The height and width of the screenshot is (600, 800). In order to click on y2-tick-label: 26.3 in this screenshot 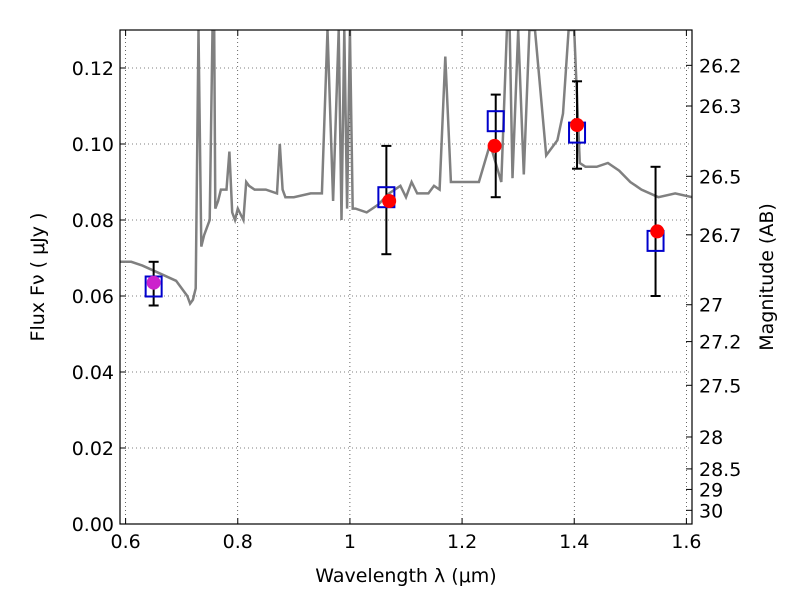, I will do `click(720, 107)`.